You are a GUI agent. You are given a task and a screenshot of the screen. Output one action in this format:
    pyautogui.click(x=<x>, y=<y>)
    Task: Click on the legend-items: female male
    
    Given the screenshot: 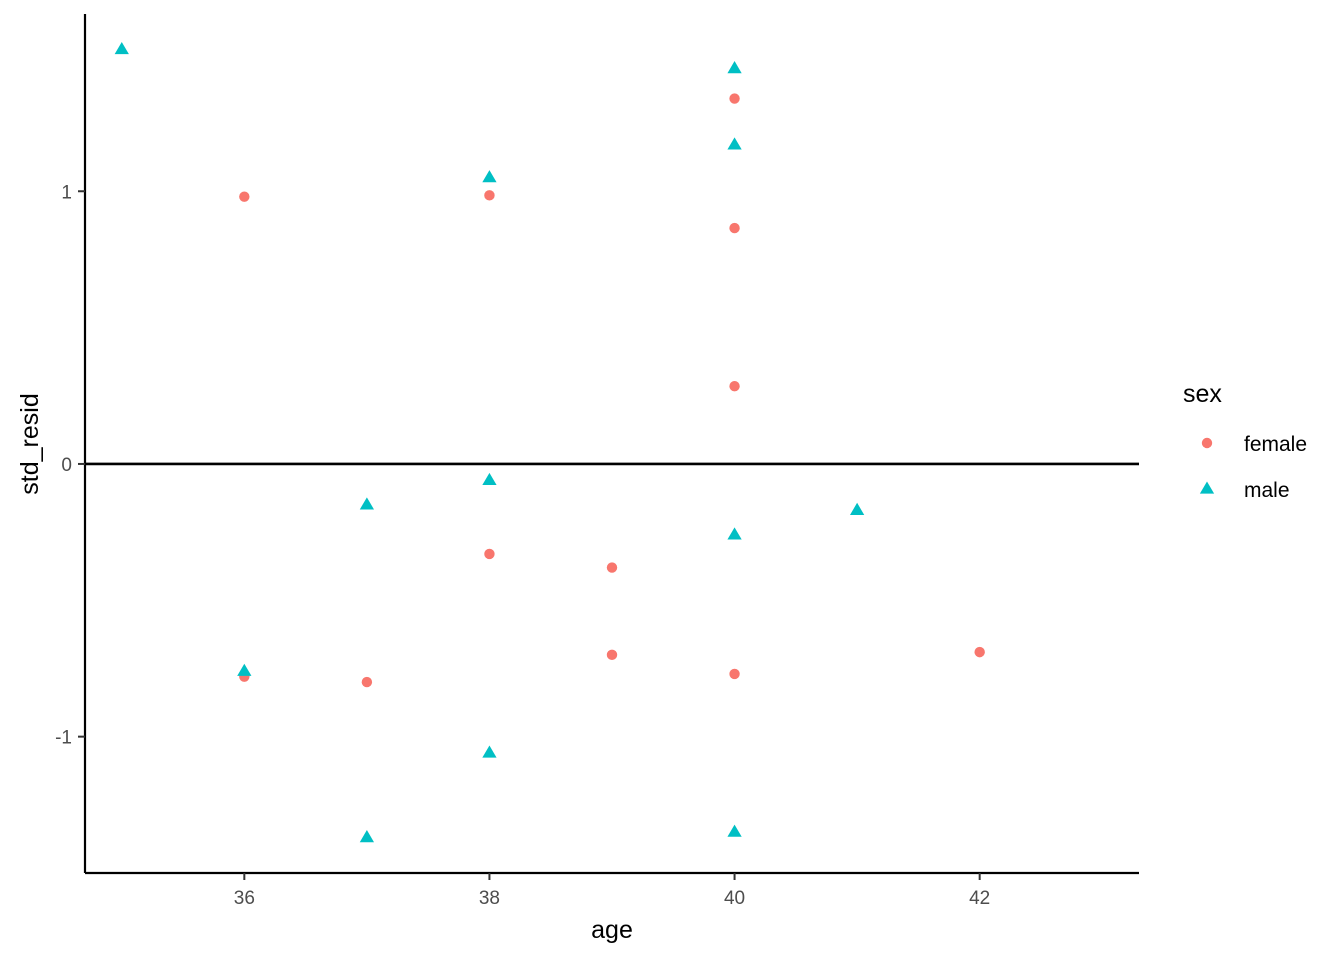 What is the action you would take?
    pyautogui.click(x=1253, y=467)
    